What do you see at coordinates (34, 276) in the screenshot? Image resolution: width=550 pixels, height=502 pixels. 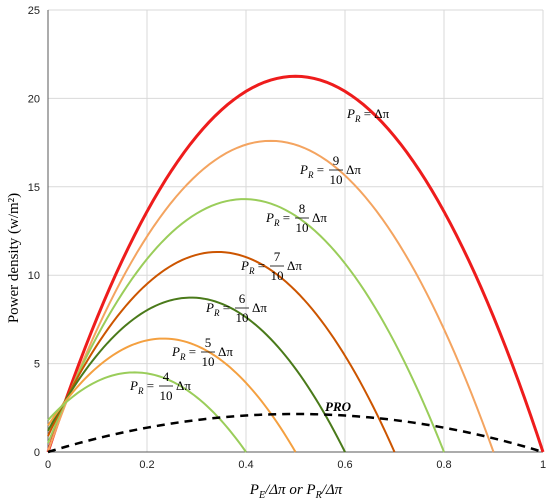 I see `y-tick-label: 10` at bounding box center [34, 276].